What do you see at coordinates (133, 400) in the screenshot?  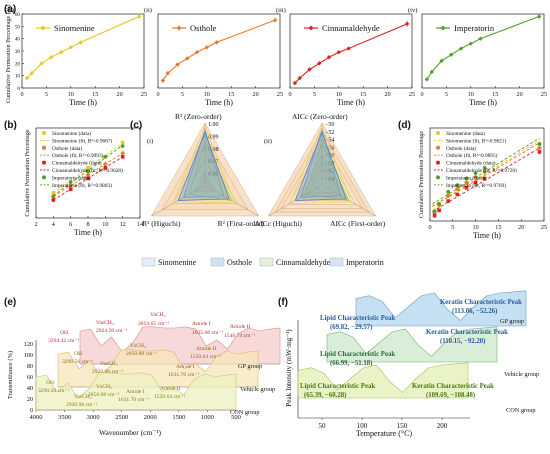 I see `e-annotation: 1631.70 cm⁻¹` at bounding box center [133, 400].